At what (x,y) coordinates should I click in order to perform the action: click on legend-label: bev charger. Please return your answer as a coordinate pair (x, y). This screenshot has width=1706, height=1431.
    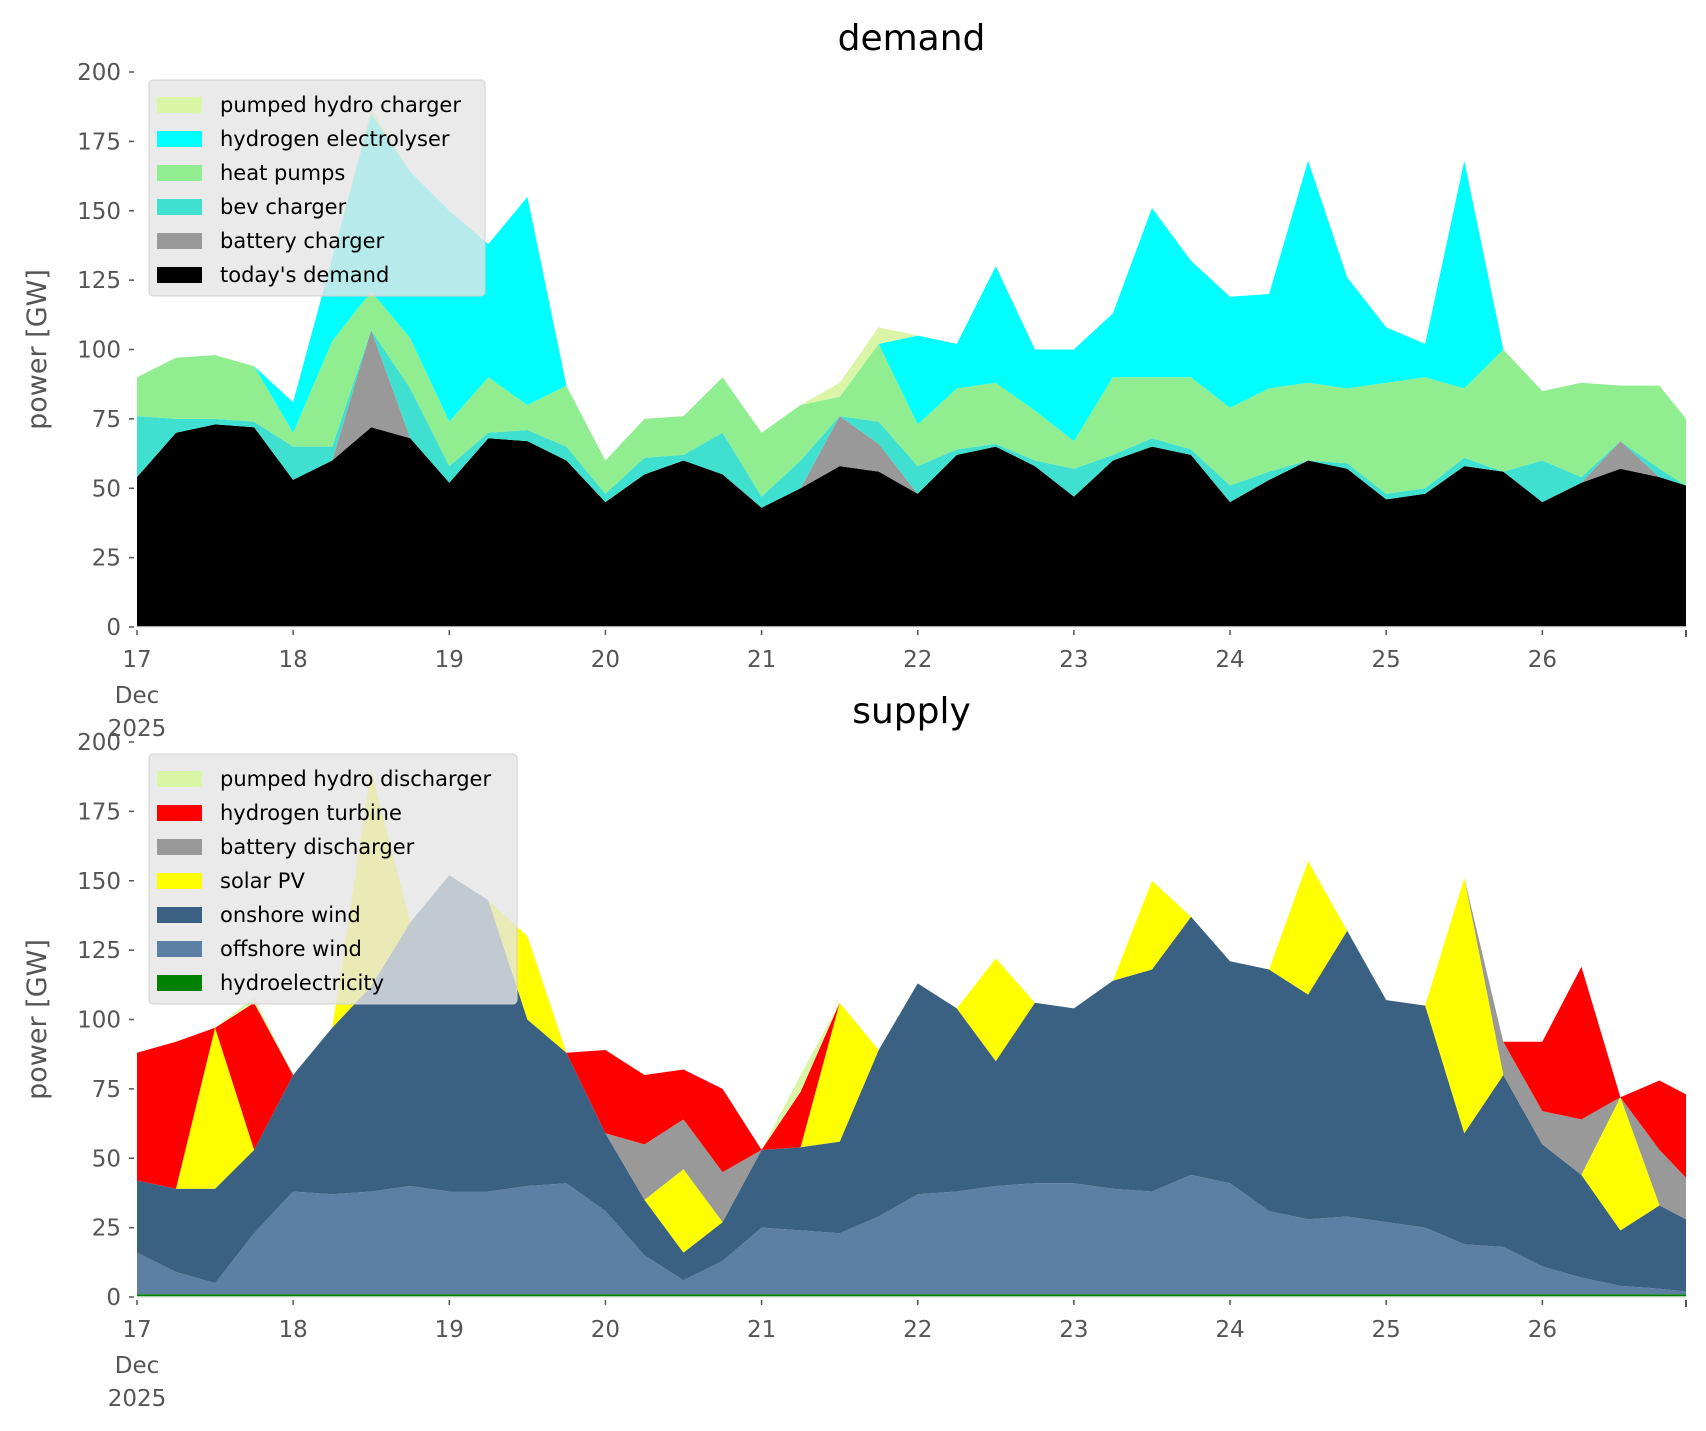
    Looking at the image, I should click on (283, 207).